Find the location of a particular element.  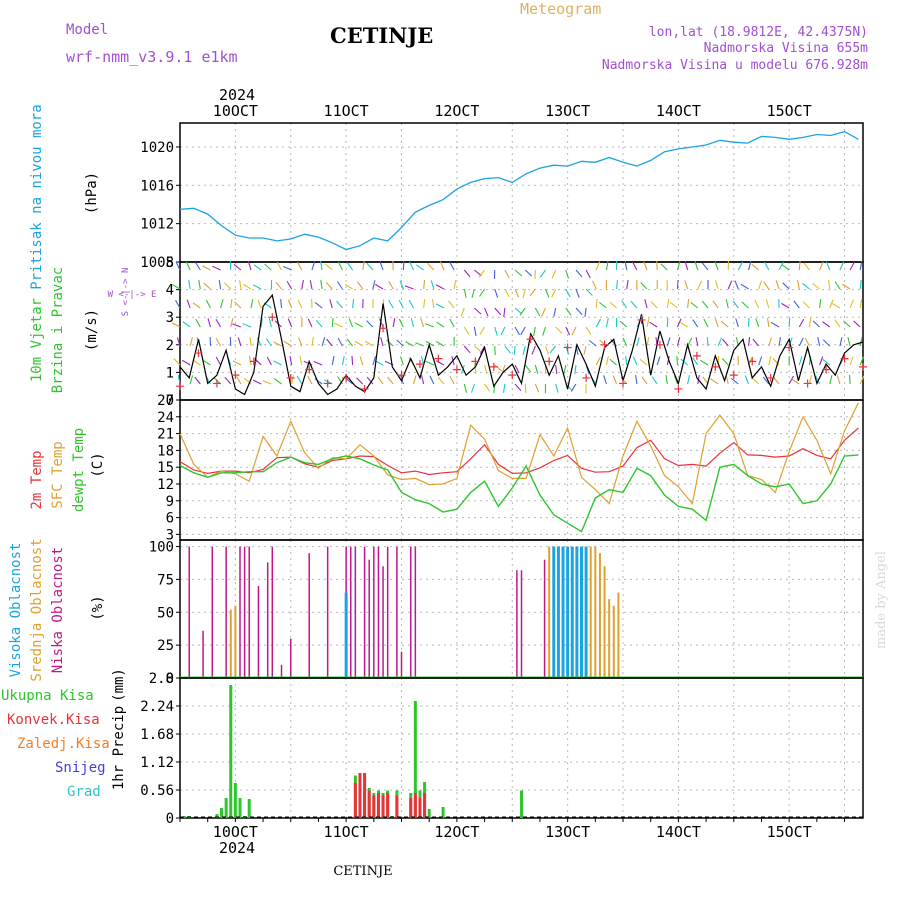

temp-unit: (C) is located at coordinates (98, 464).